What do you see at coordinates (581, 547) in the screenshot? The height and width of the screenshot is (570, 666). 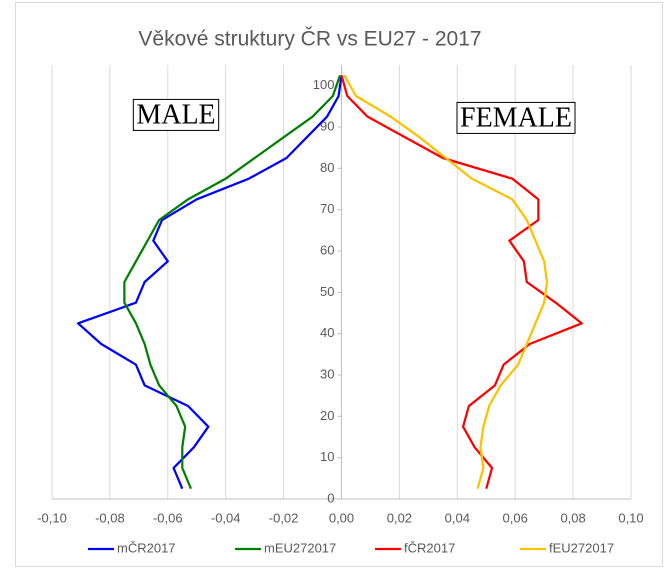 I see `legend-label: fEU272017` at bounding box center [581, 547].